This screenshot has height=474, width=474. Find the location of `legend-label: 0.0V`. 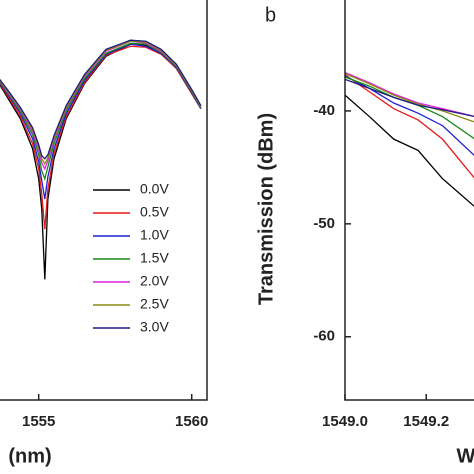

legend-label: 0.0V is located at coordinates (154, 189).